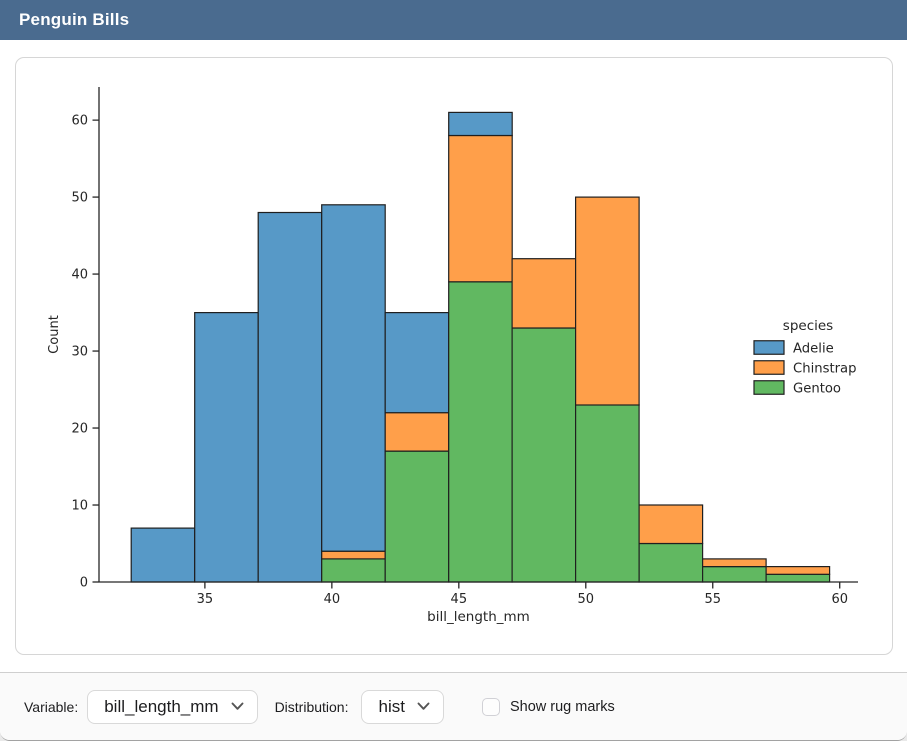 This screenshot has height=741, width=907. Describe the element at coordinates (769, 347) in the screenshot. I see `legend-swatch-adelie` at that location.